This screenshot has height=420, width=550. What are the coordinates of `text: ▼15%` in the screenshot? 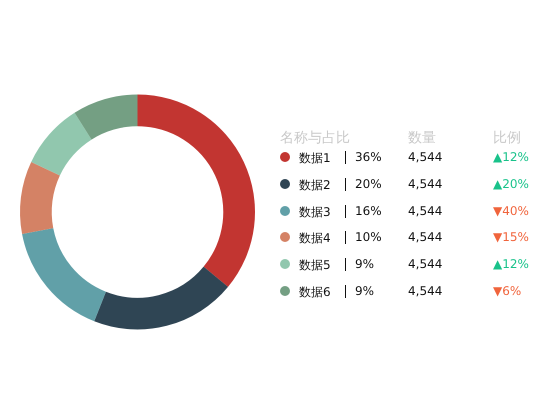 It's located at (511, 237).